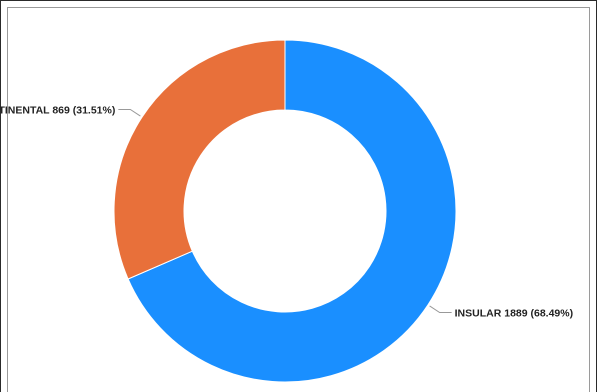 Image resolution: width=597 pixels, height=392 pixels. What do you see at coordinates (7, 199) in the screenshot?
I see `frame-inner-left-line` at bounding box center [7, 199].